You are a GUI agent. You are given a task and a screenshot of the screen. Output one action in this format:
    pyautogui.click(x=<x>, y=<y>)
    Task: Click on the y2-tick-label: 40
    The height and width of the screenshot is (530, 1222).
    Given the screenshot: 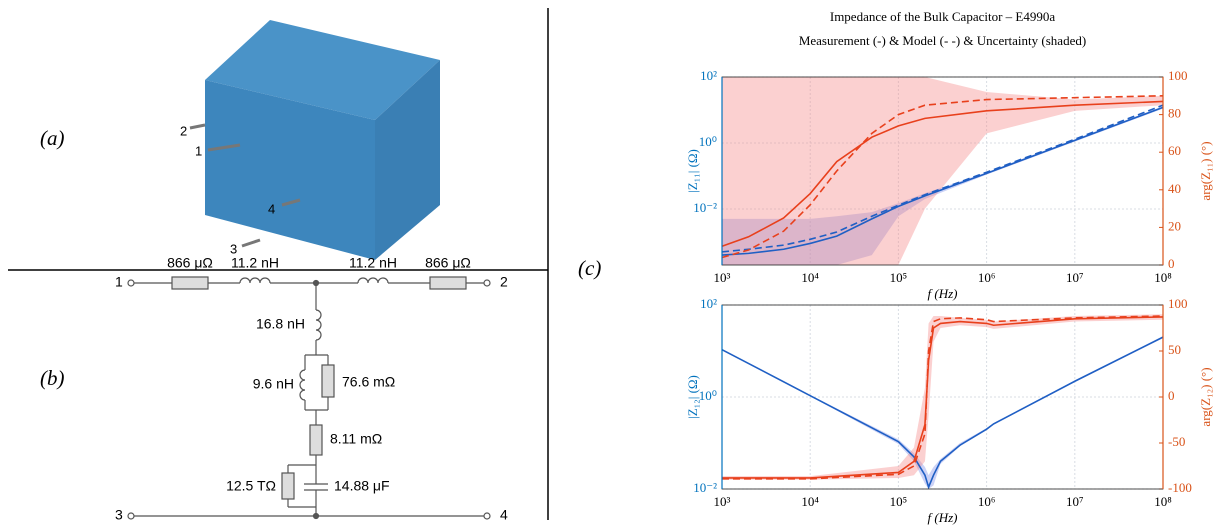 What is the action you would take?
    pyautogui.click(x=1174, y=188)
    